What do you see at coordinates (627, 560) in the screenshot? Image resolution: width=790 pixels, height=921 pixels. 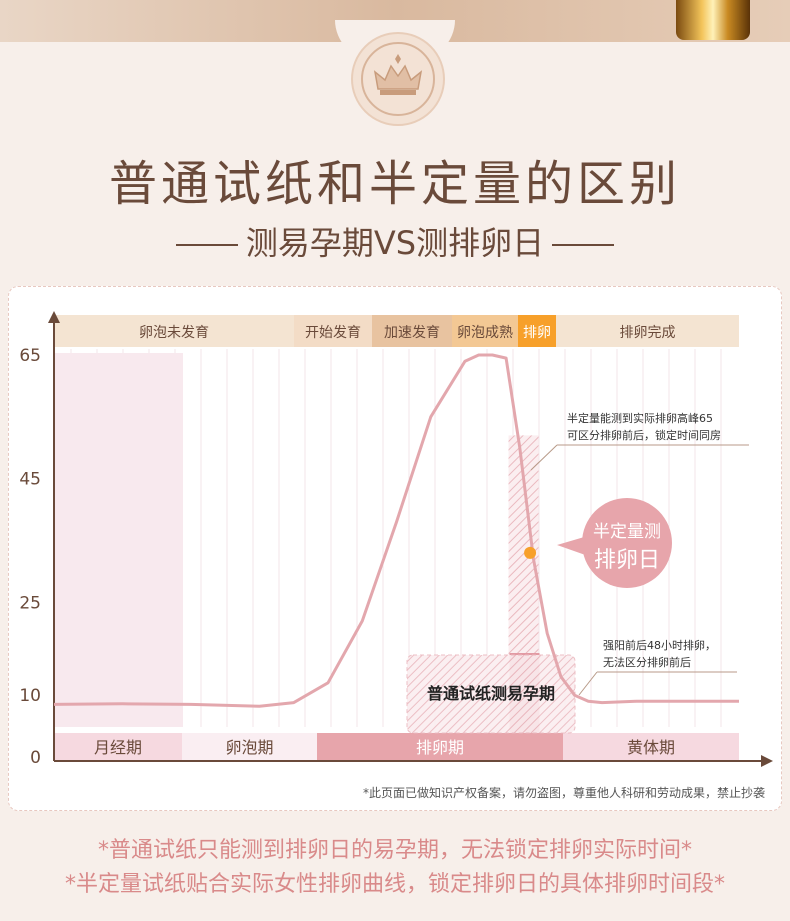 I see `bubble-text-2: 排卵日` at bounding box center [627, 560].